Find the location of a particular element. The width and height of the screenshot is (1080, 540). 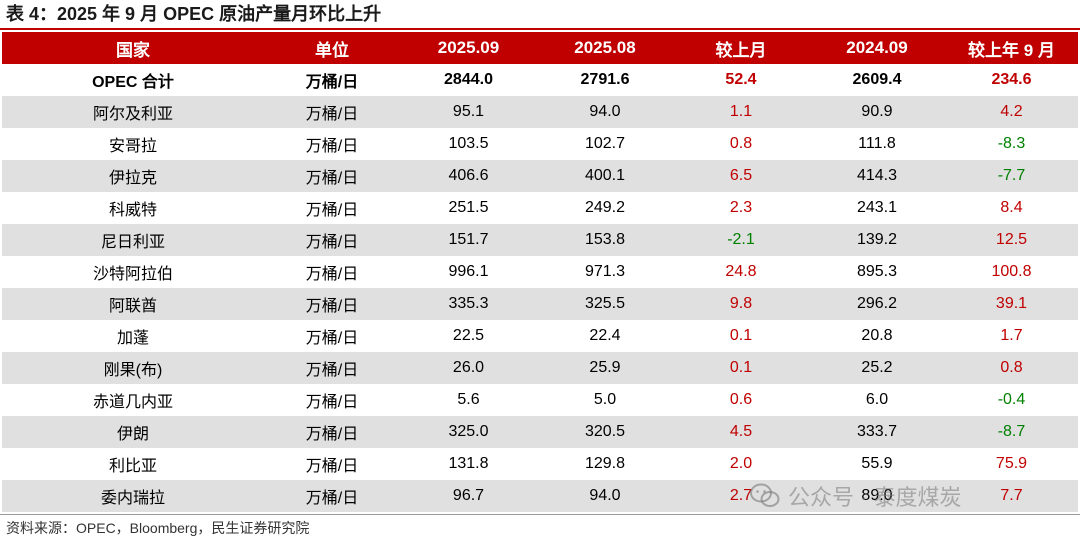

cell-value-2025-08: 5.0 is located at coordinates (605, 399).